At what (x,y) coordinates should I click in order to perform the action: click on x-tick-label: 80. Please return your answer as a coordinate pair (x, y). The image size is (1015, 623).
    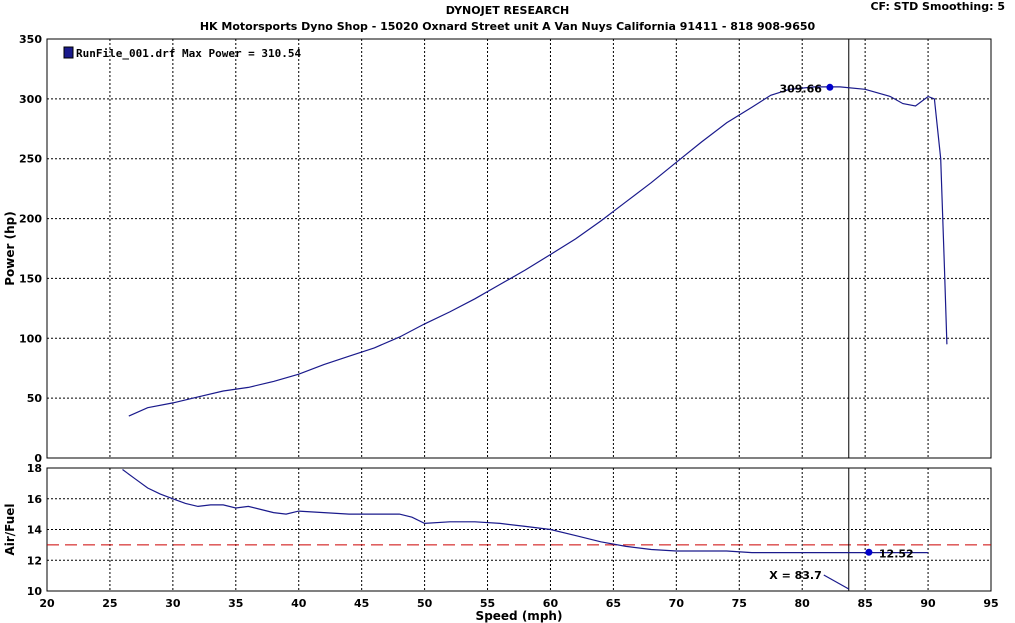
    Looking at the image, I should click on (803, 603).